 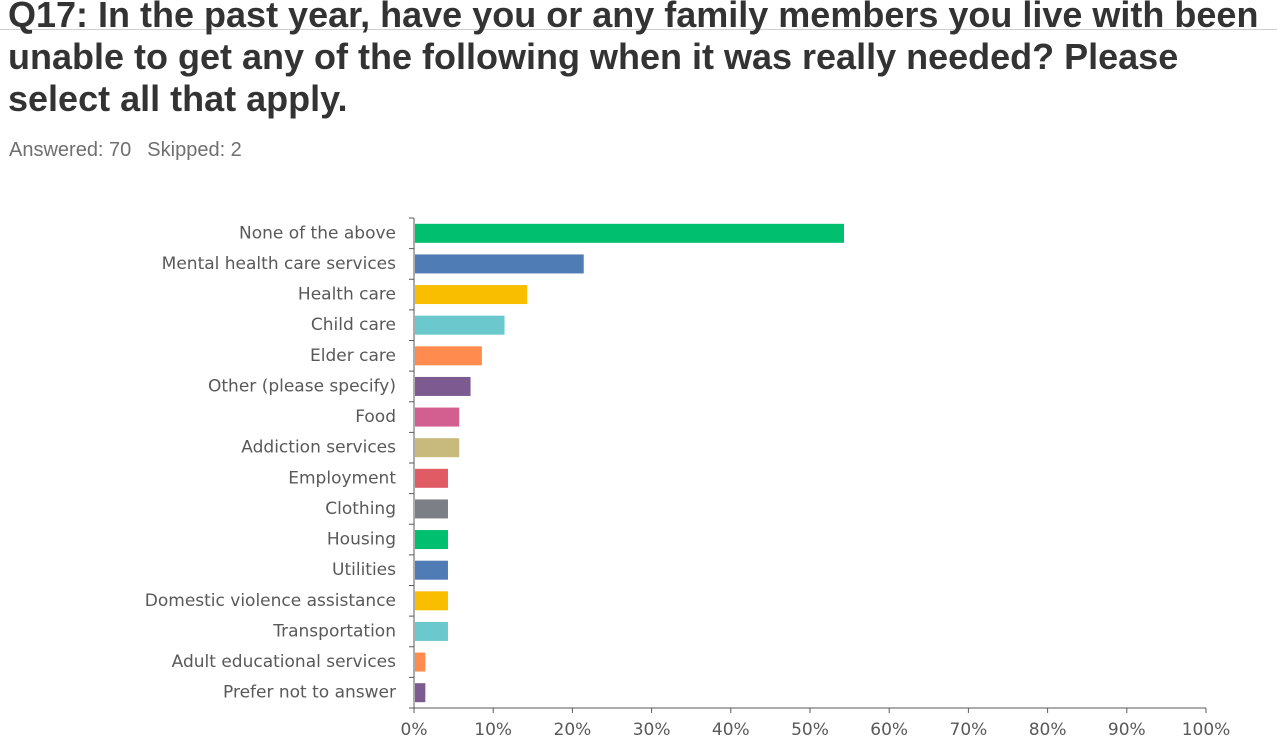 What do you see at coordinates (889, 730) in the screenshot?
I see `x-tick-label-60: 60%` at bounding box center [889, 730].